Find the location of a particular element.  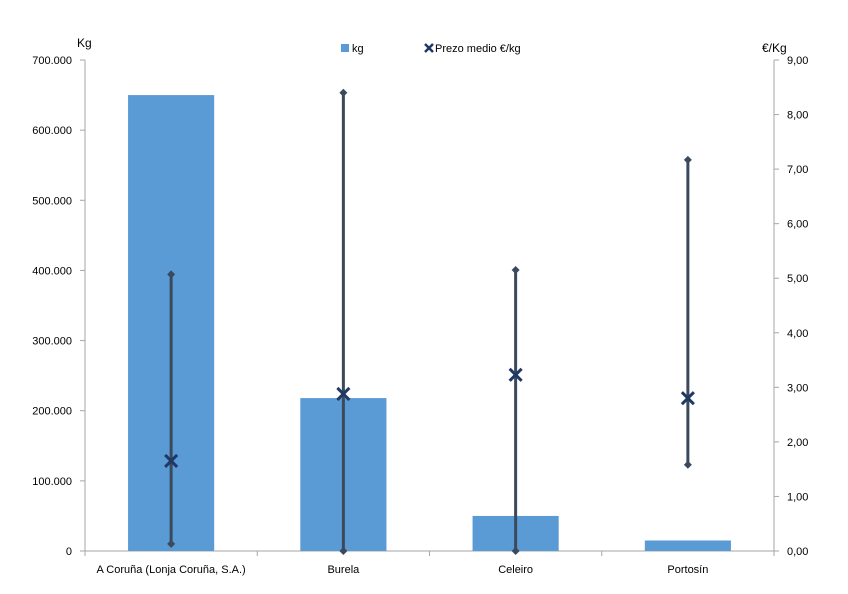

legend-label-price: Prezo medio €/kg is located at coordinates (478, 49).